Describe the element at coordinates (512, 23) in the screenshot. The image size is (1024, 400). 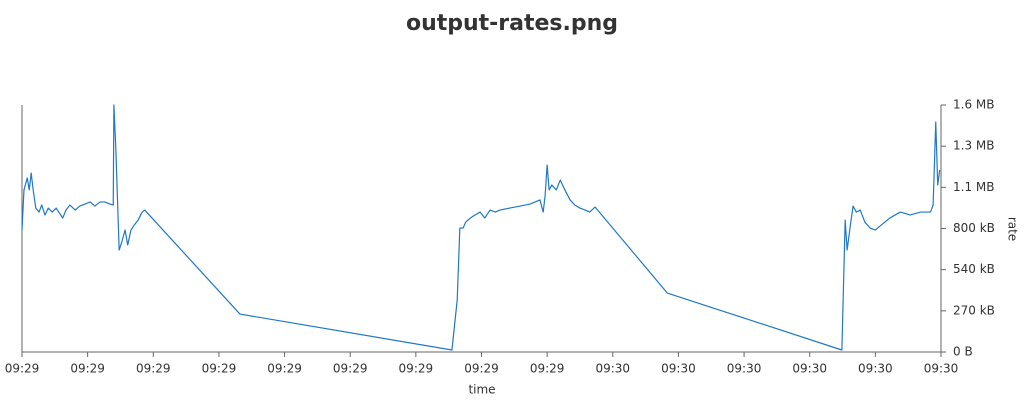
I see `chart-title: output-rates.png` at that location.